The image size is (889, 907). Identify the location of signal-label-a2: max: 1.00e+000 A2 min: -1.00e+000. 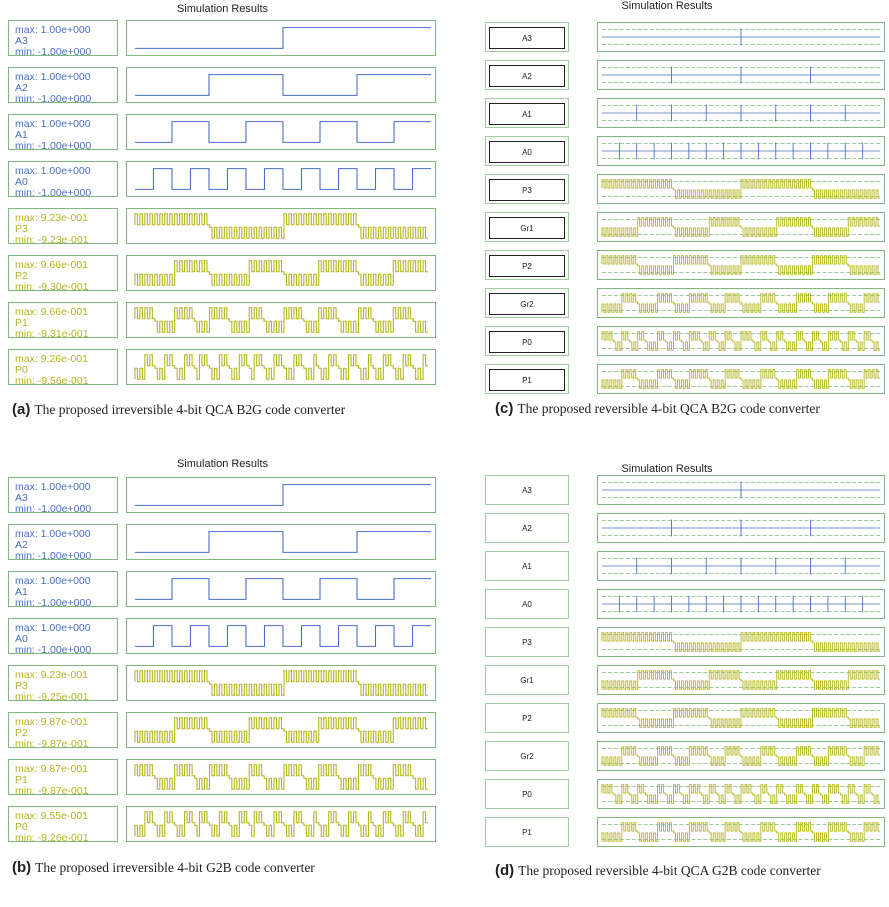
(63, 86).